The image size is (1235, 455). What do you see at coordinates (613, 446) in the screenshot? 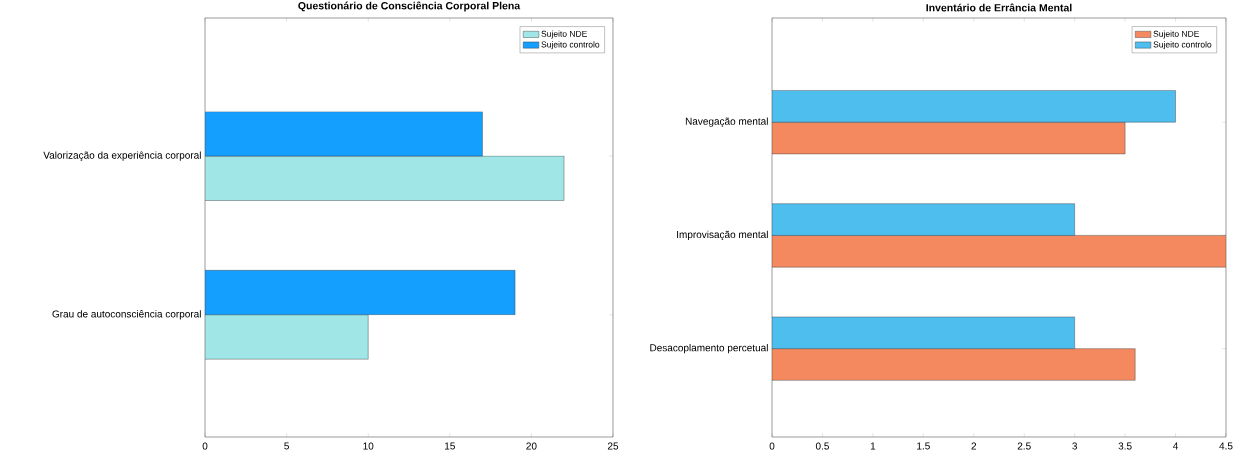
I see `x-tick-label: 25` at bounding box center [613, 446].